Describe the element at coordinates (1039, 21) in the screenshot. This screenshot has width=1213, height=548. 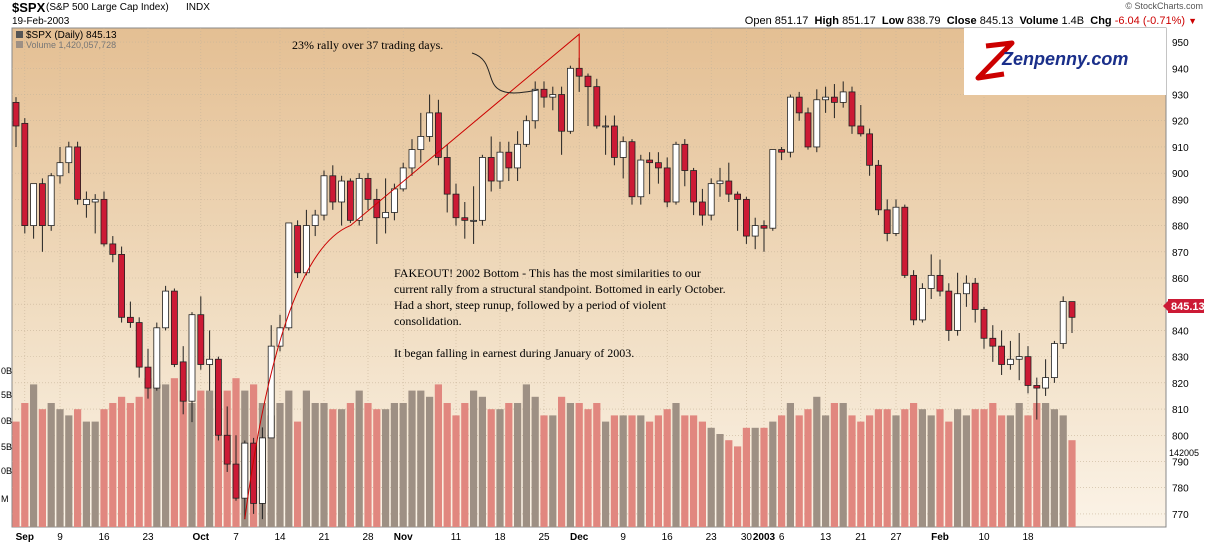
I see `volume-label: Volume` at that location.